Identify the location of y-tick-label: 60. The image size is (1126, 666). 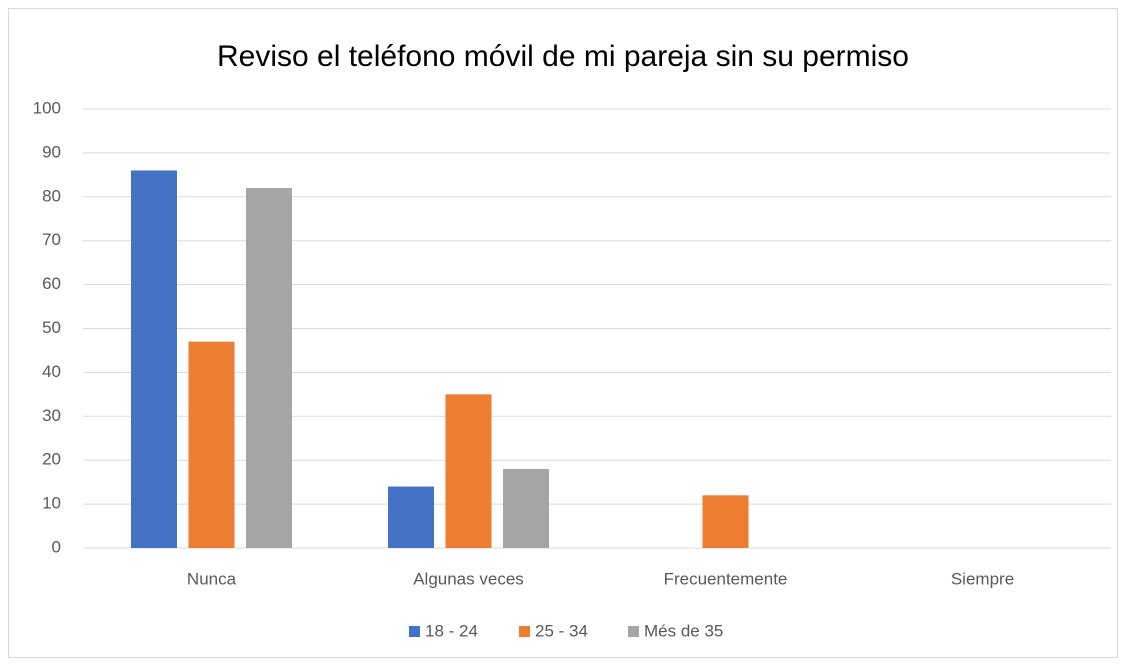
(51, 283).